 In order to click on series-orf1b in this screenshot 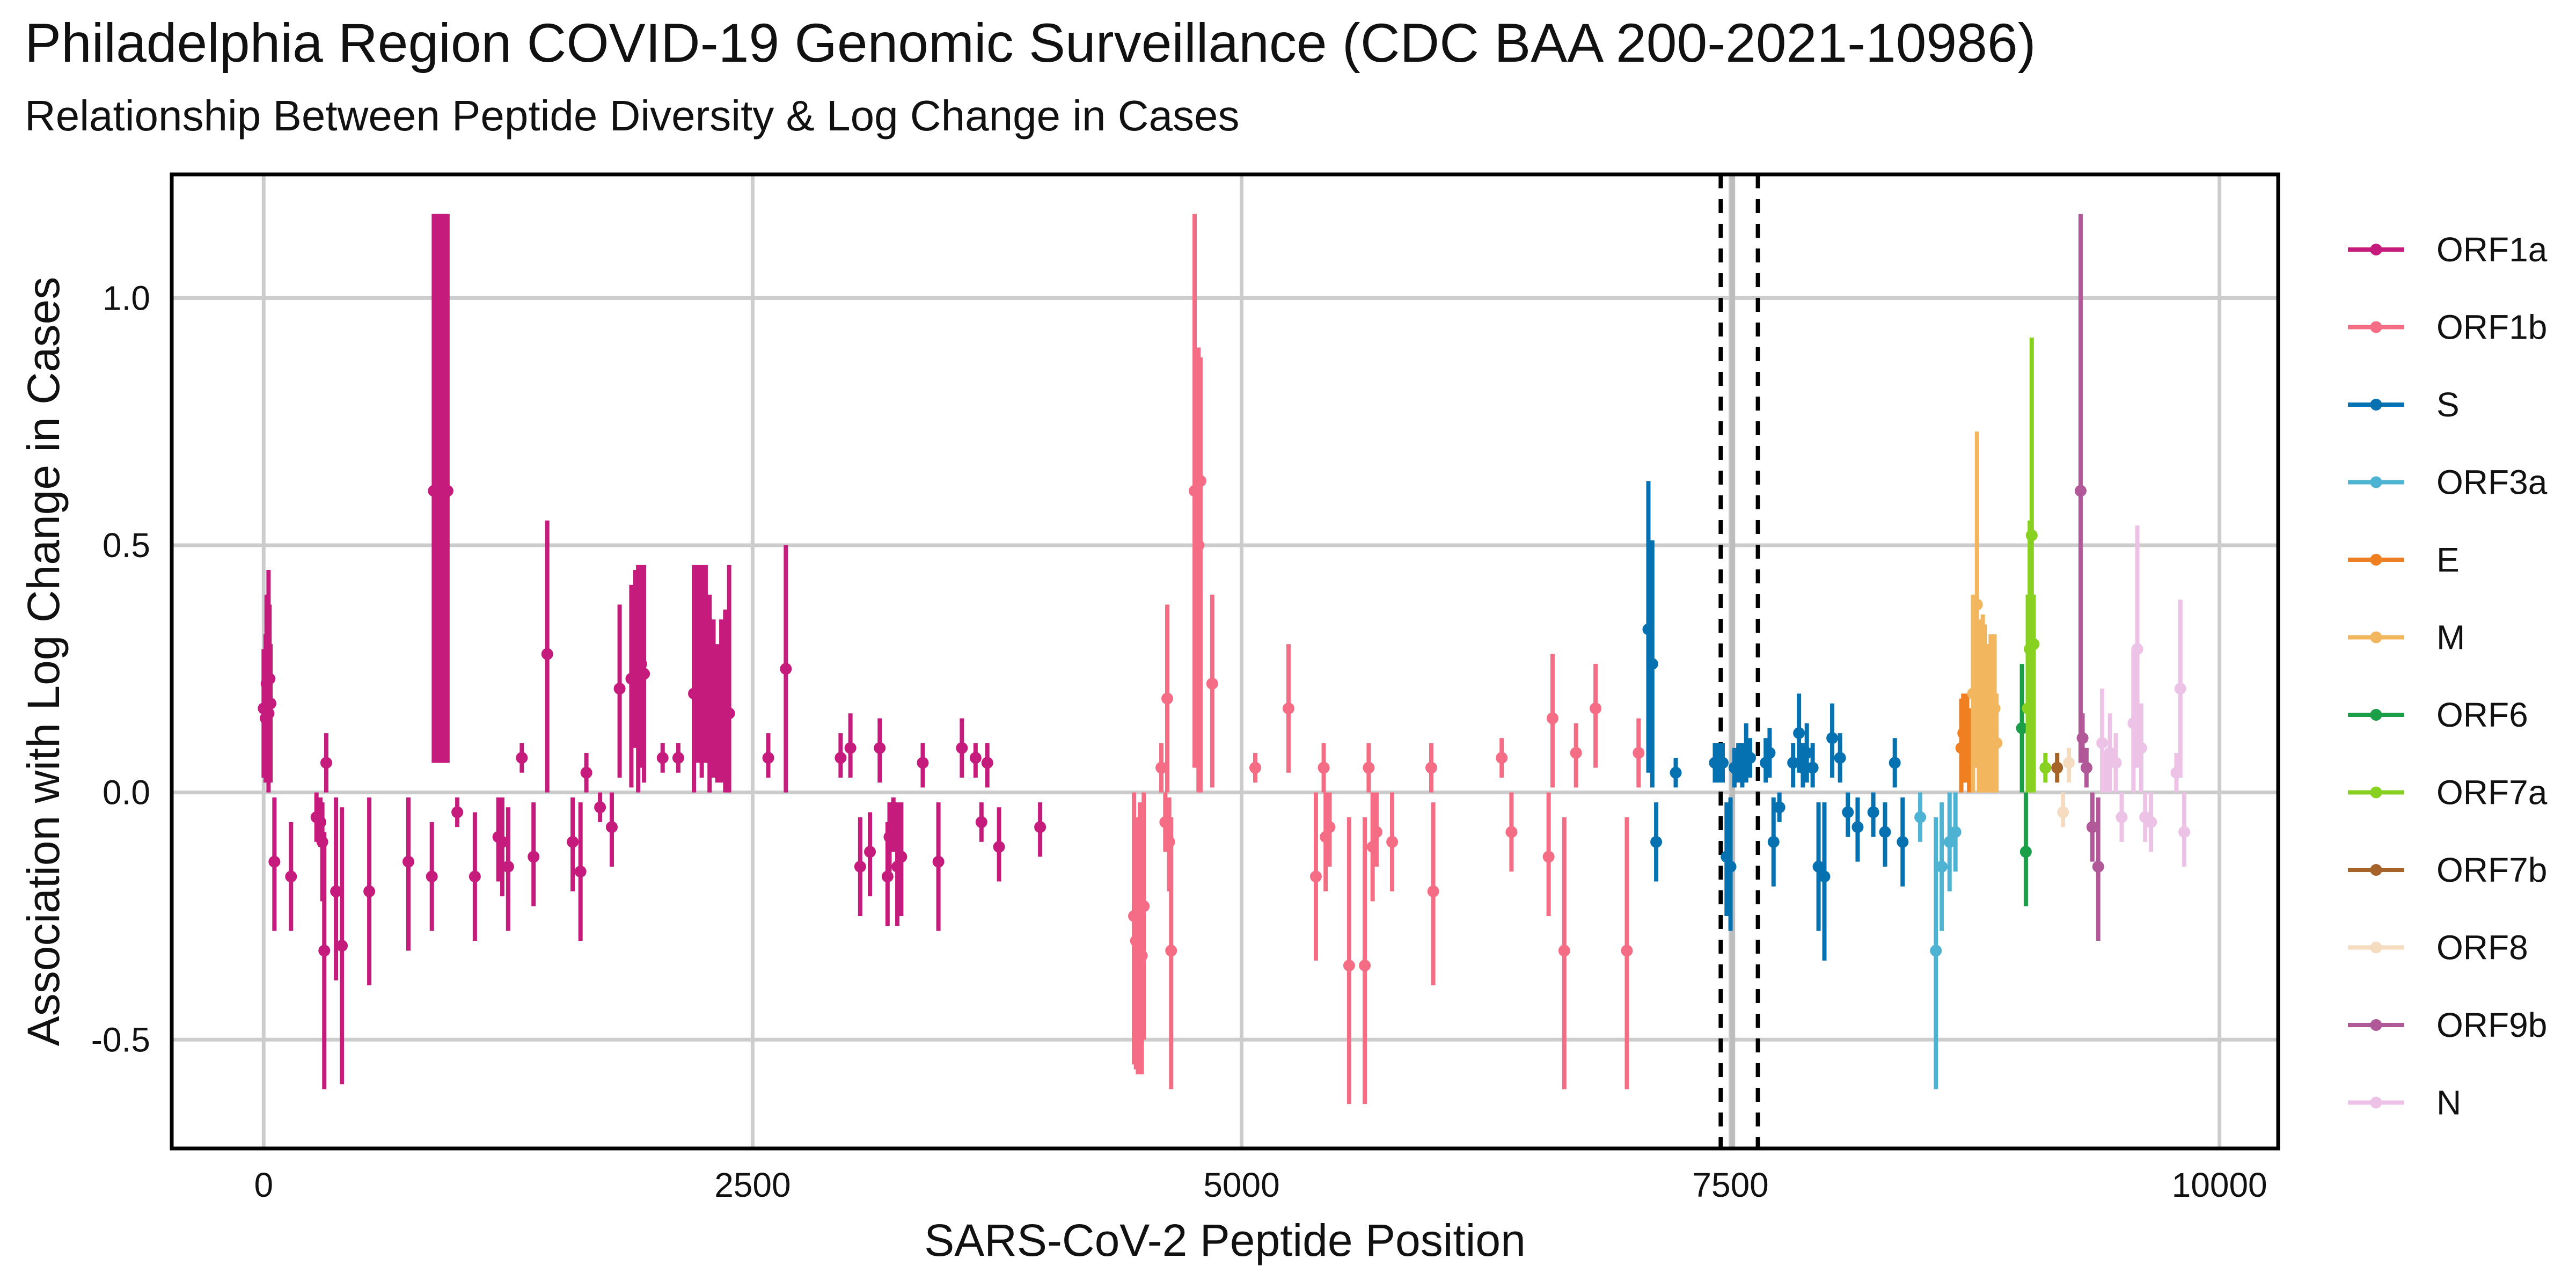, I will do `click(1386, 659)`.